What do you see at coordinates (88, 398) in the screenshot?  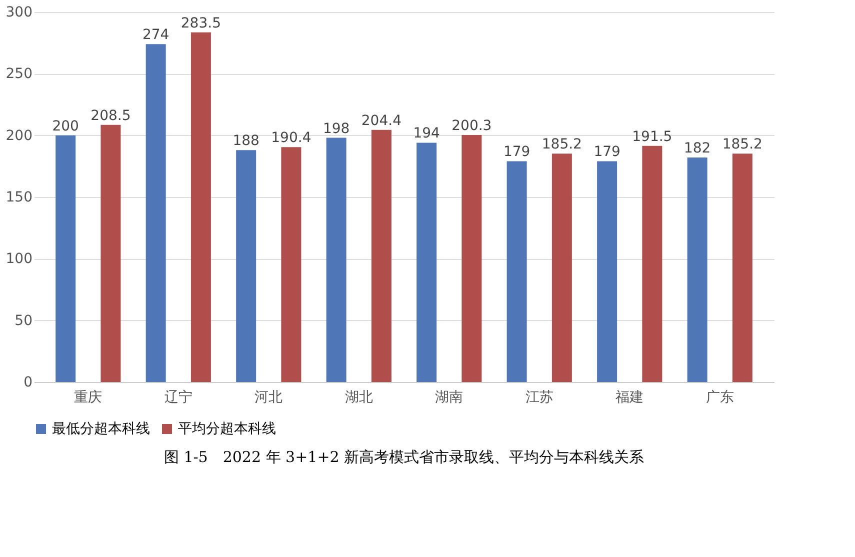 I see `x-tick-label: 重庆` at bounding box center [88, 398].